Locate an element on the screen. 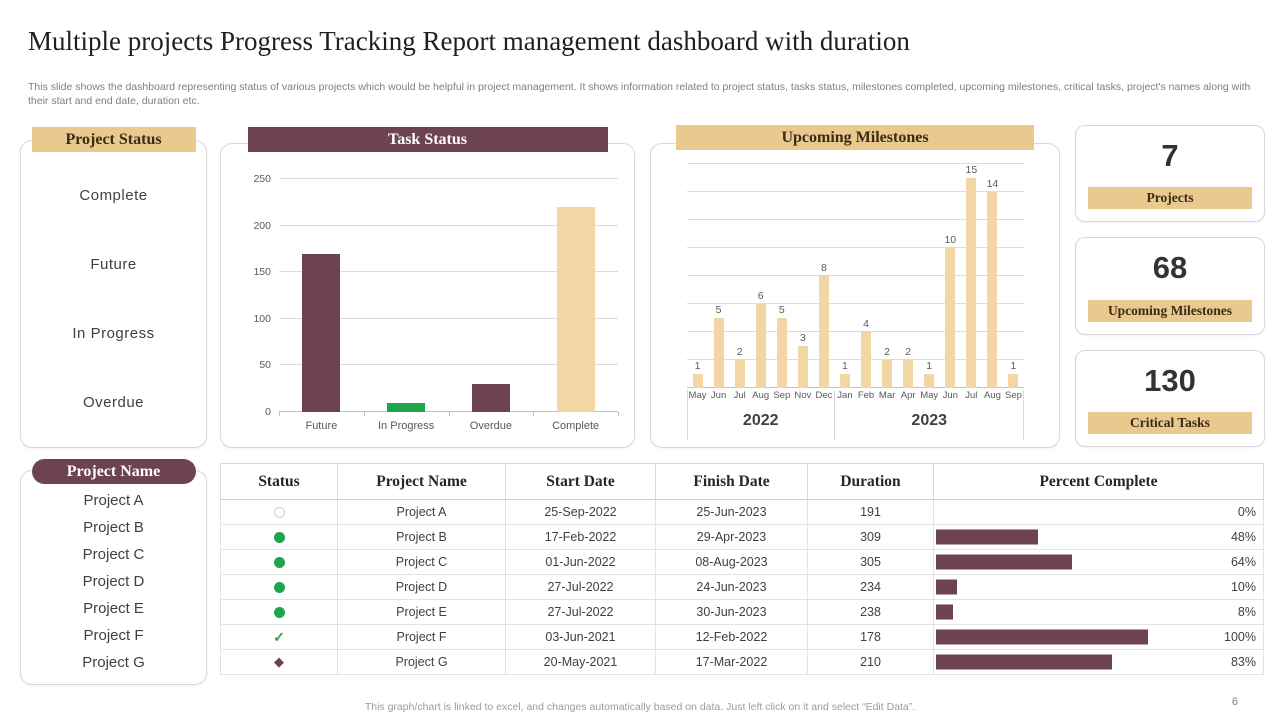  table-column-header: Start Date is located at coordinates (580, 481).